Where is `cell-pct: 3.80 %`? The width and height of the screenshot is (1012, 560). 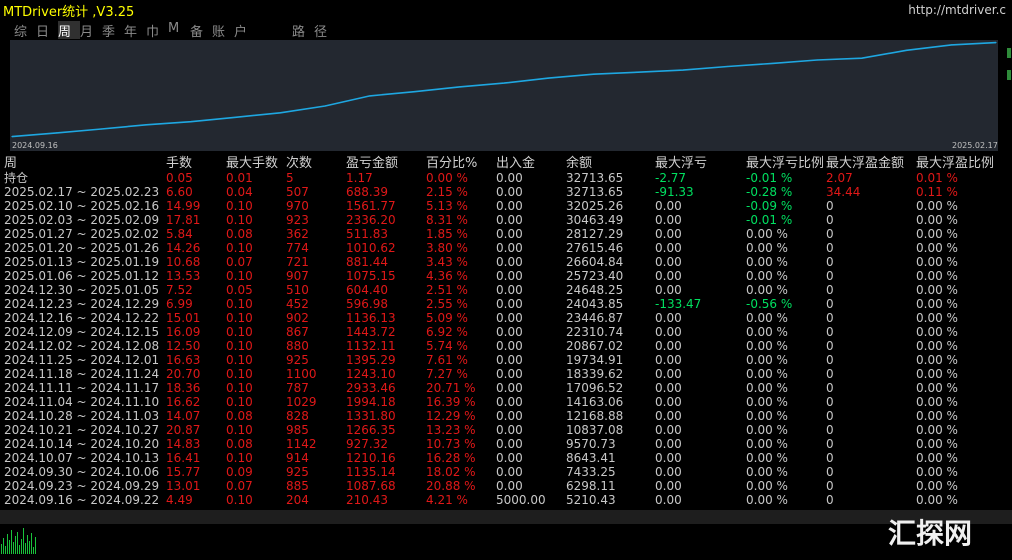 cell-pct: 3.80 % is located at coordinates (447, 248).